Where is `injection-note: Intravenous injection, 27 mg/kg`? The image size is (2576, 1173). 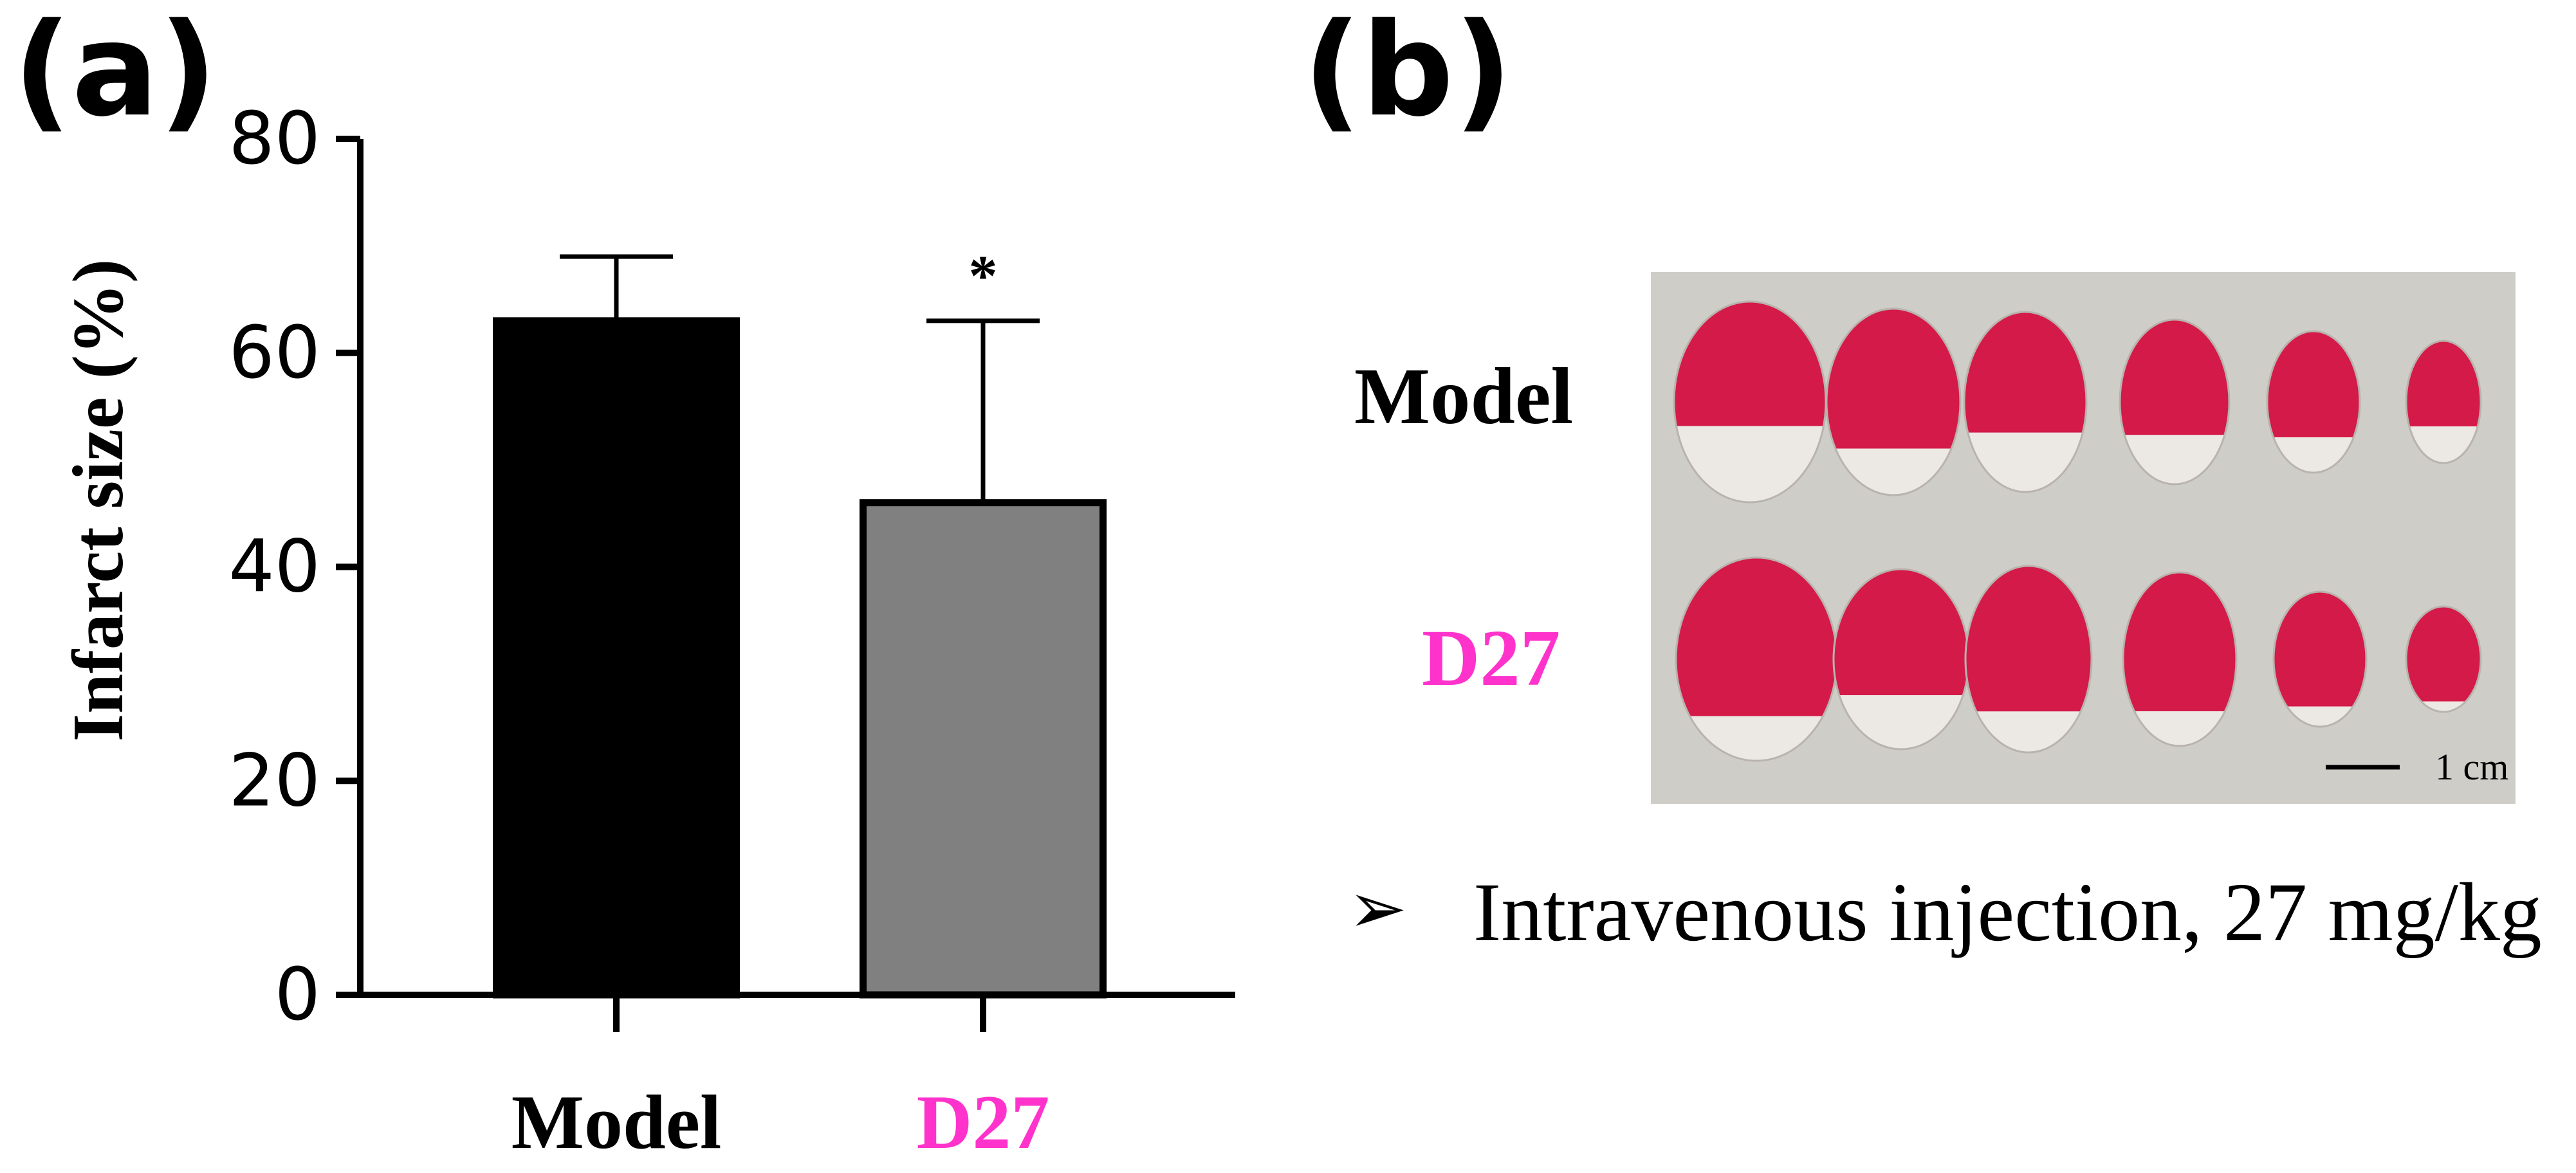 injection-note: Intravenous injection, 27 mg/kg is located at coordinates (2007, 912).